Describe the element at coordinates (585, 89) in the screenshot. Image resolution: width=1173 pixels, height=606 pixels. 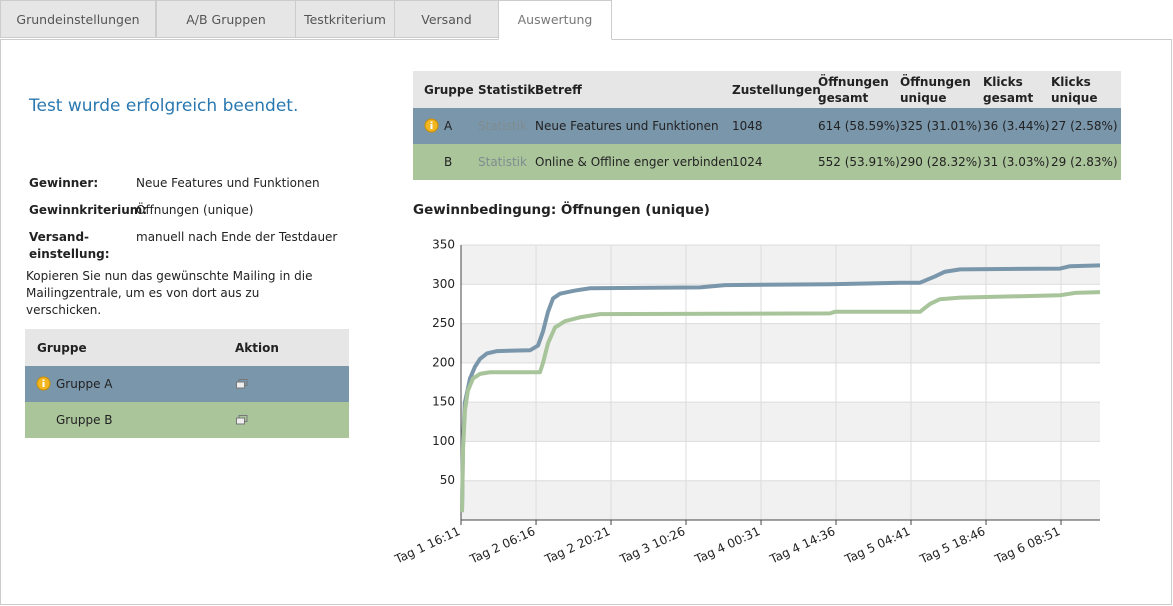
I see `column-header: Betreff` at that location.